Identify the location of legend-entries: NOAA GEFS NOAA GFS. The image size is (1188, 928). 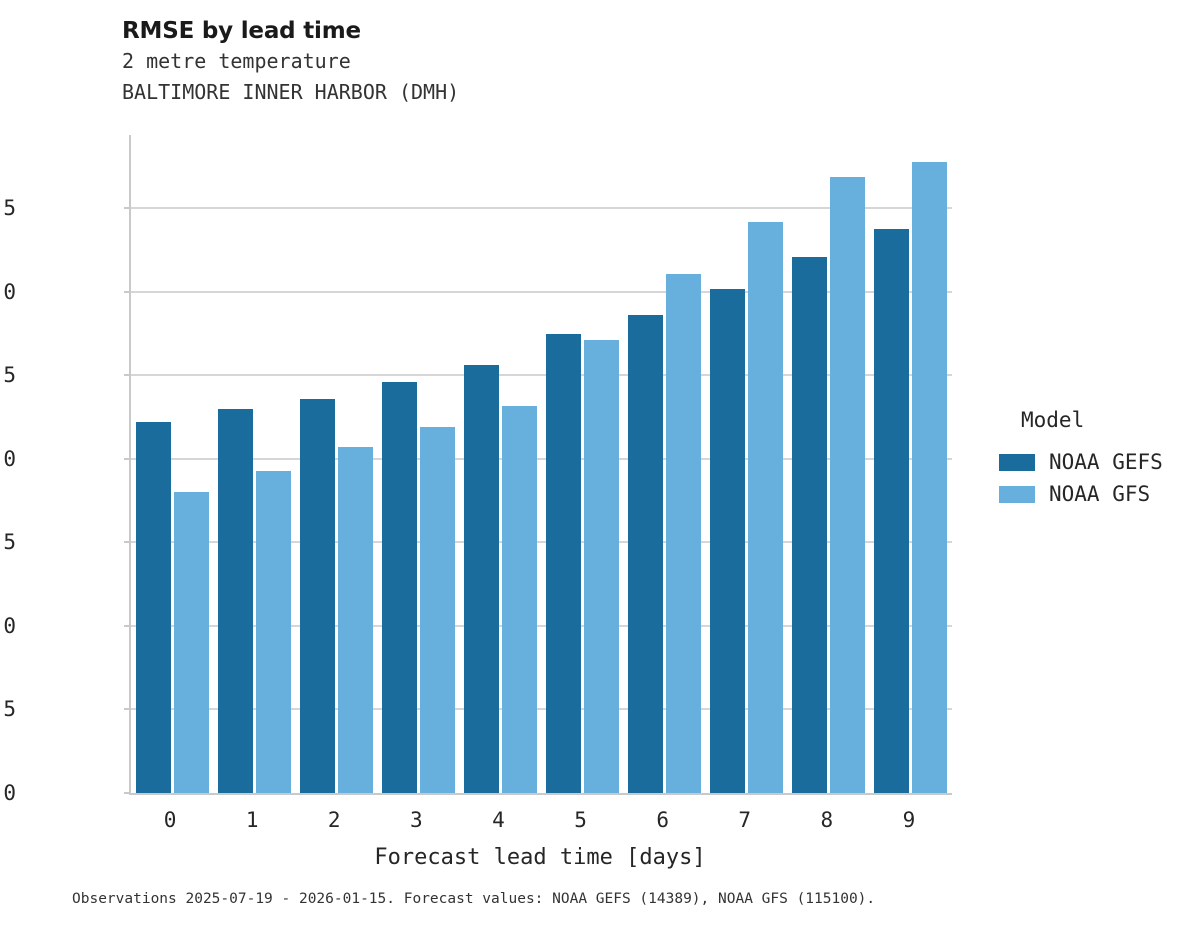
(1081, 478).